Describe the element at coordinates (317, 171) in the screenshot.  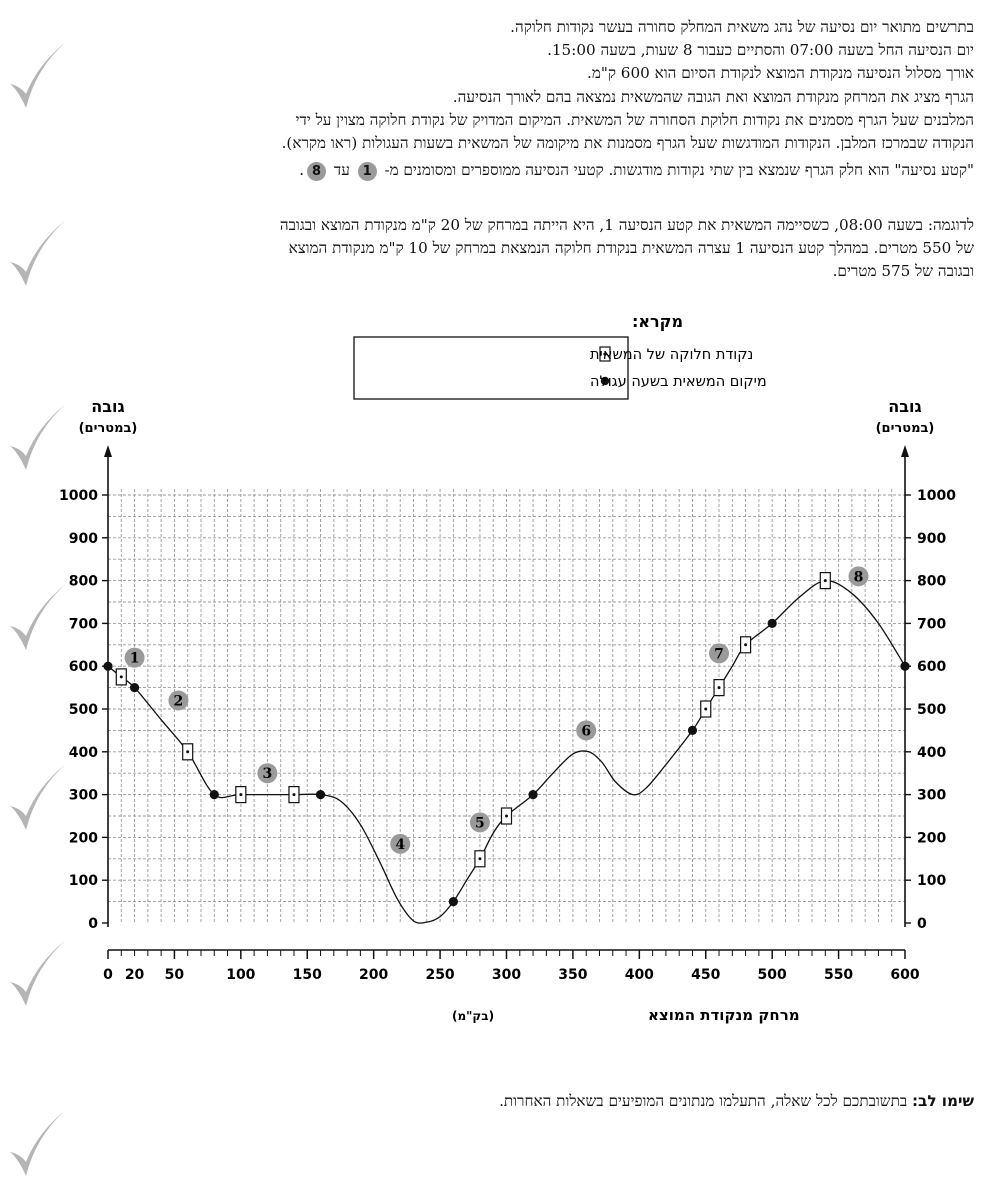
I see `segment-badge-to: 8` at that location.